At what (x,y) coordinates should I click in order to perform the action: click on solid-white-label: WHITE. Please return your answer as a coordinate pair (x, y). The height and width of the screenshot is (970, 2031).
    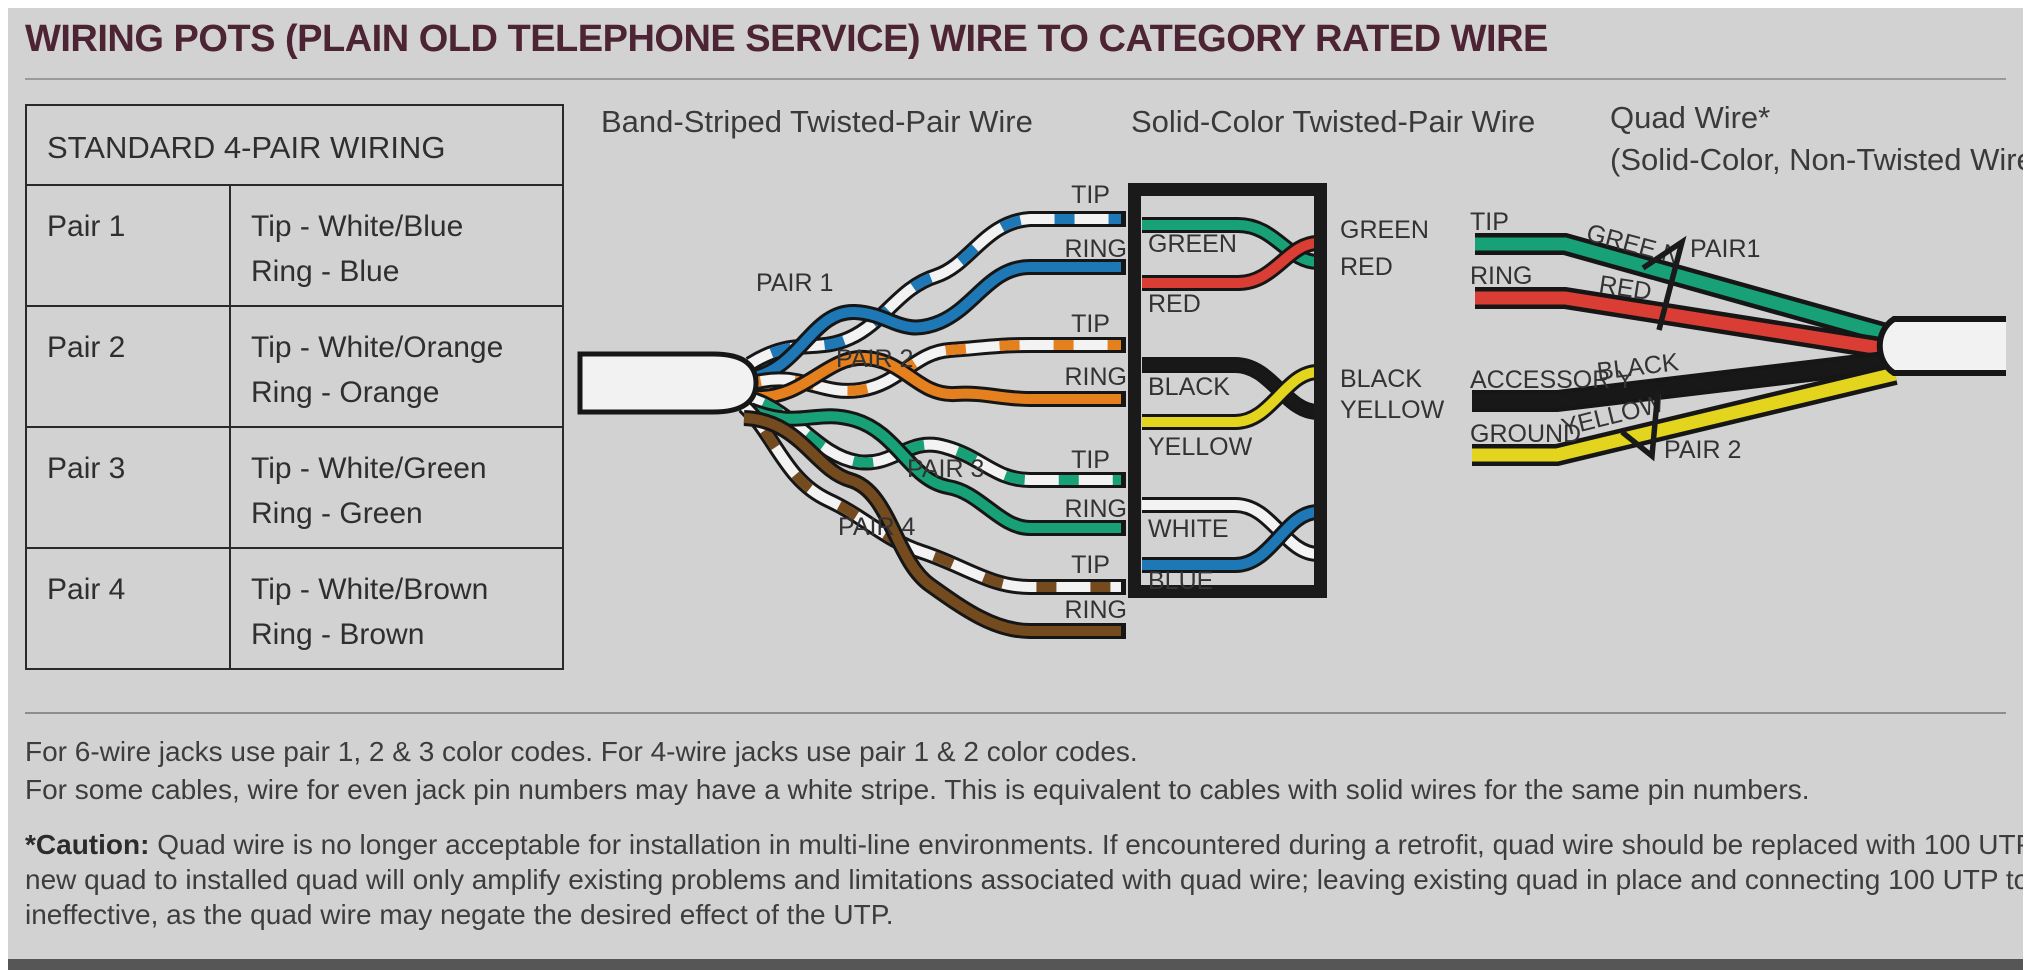
    Looking at the image, I should click on (1188, 529).